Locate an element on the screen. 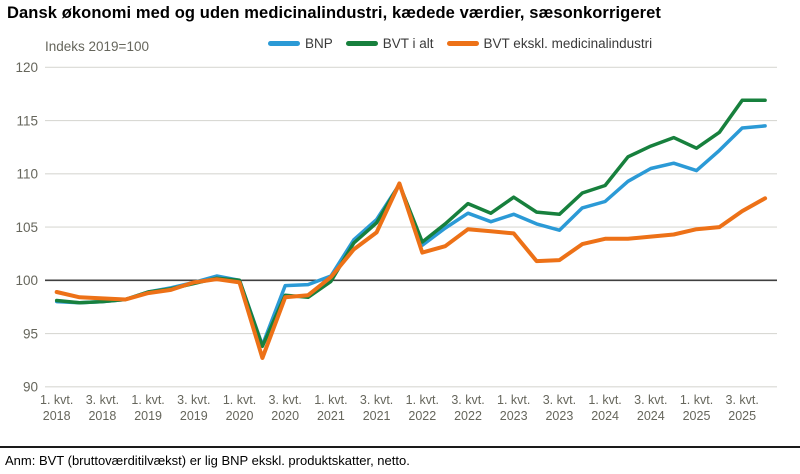  legend-item-bnp: BNP is located at coordinates (300, 43).